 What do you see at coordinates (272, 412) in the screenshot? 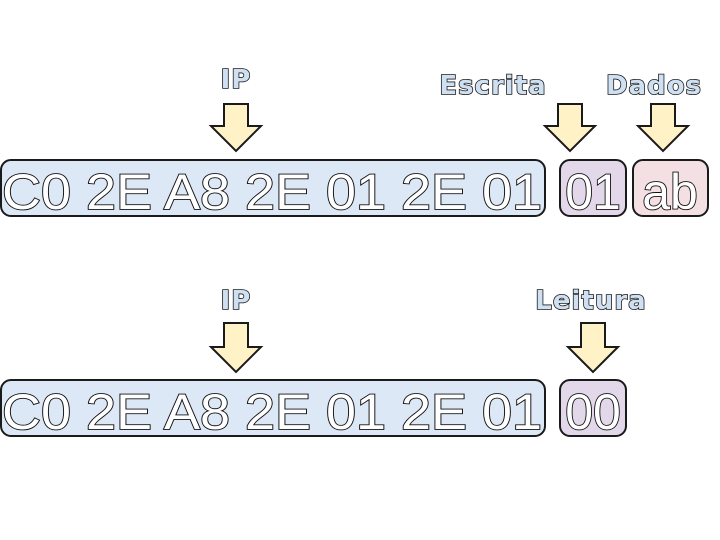
I see `read-ip-bytes: C0 2E A8 2E 01 2E 01` at bounding box center [272, 412].